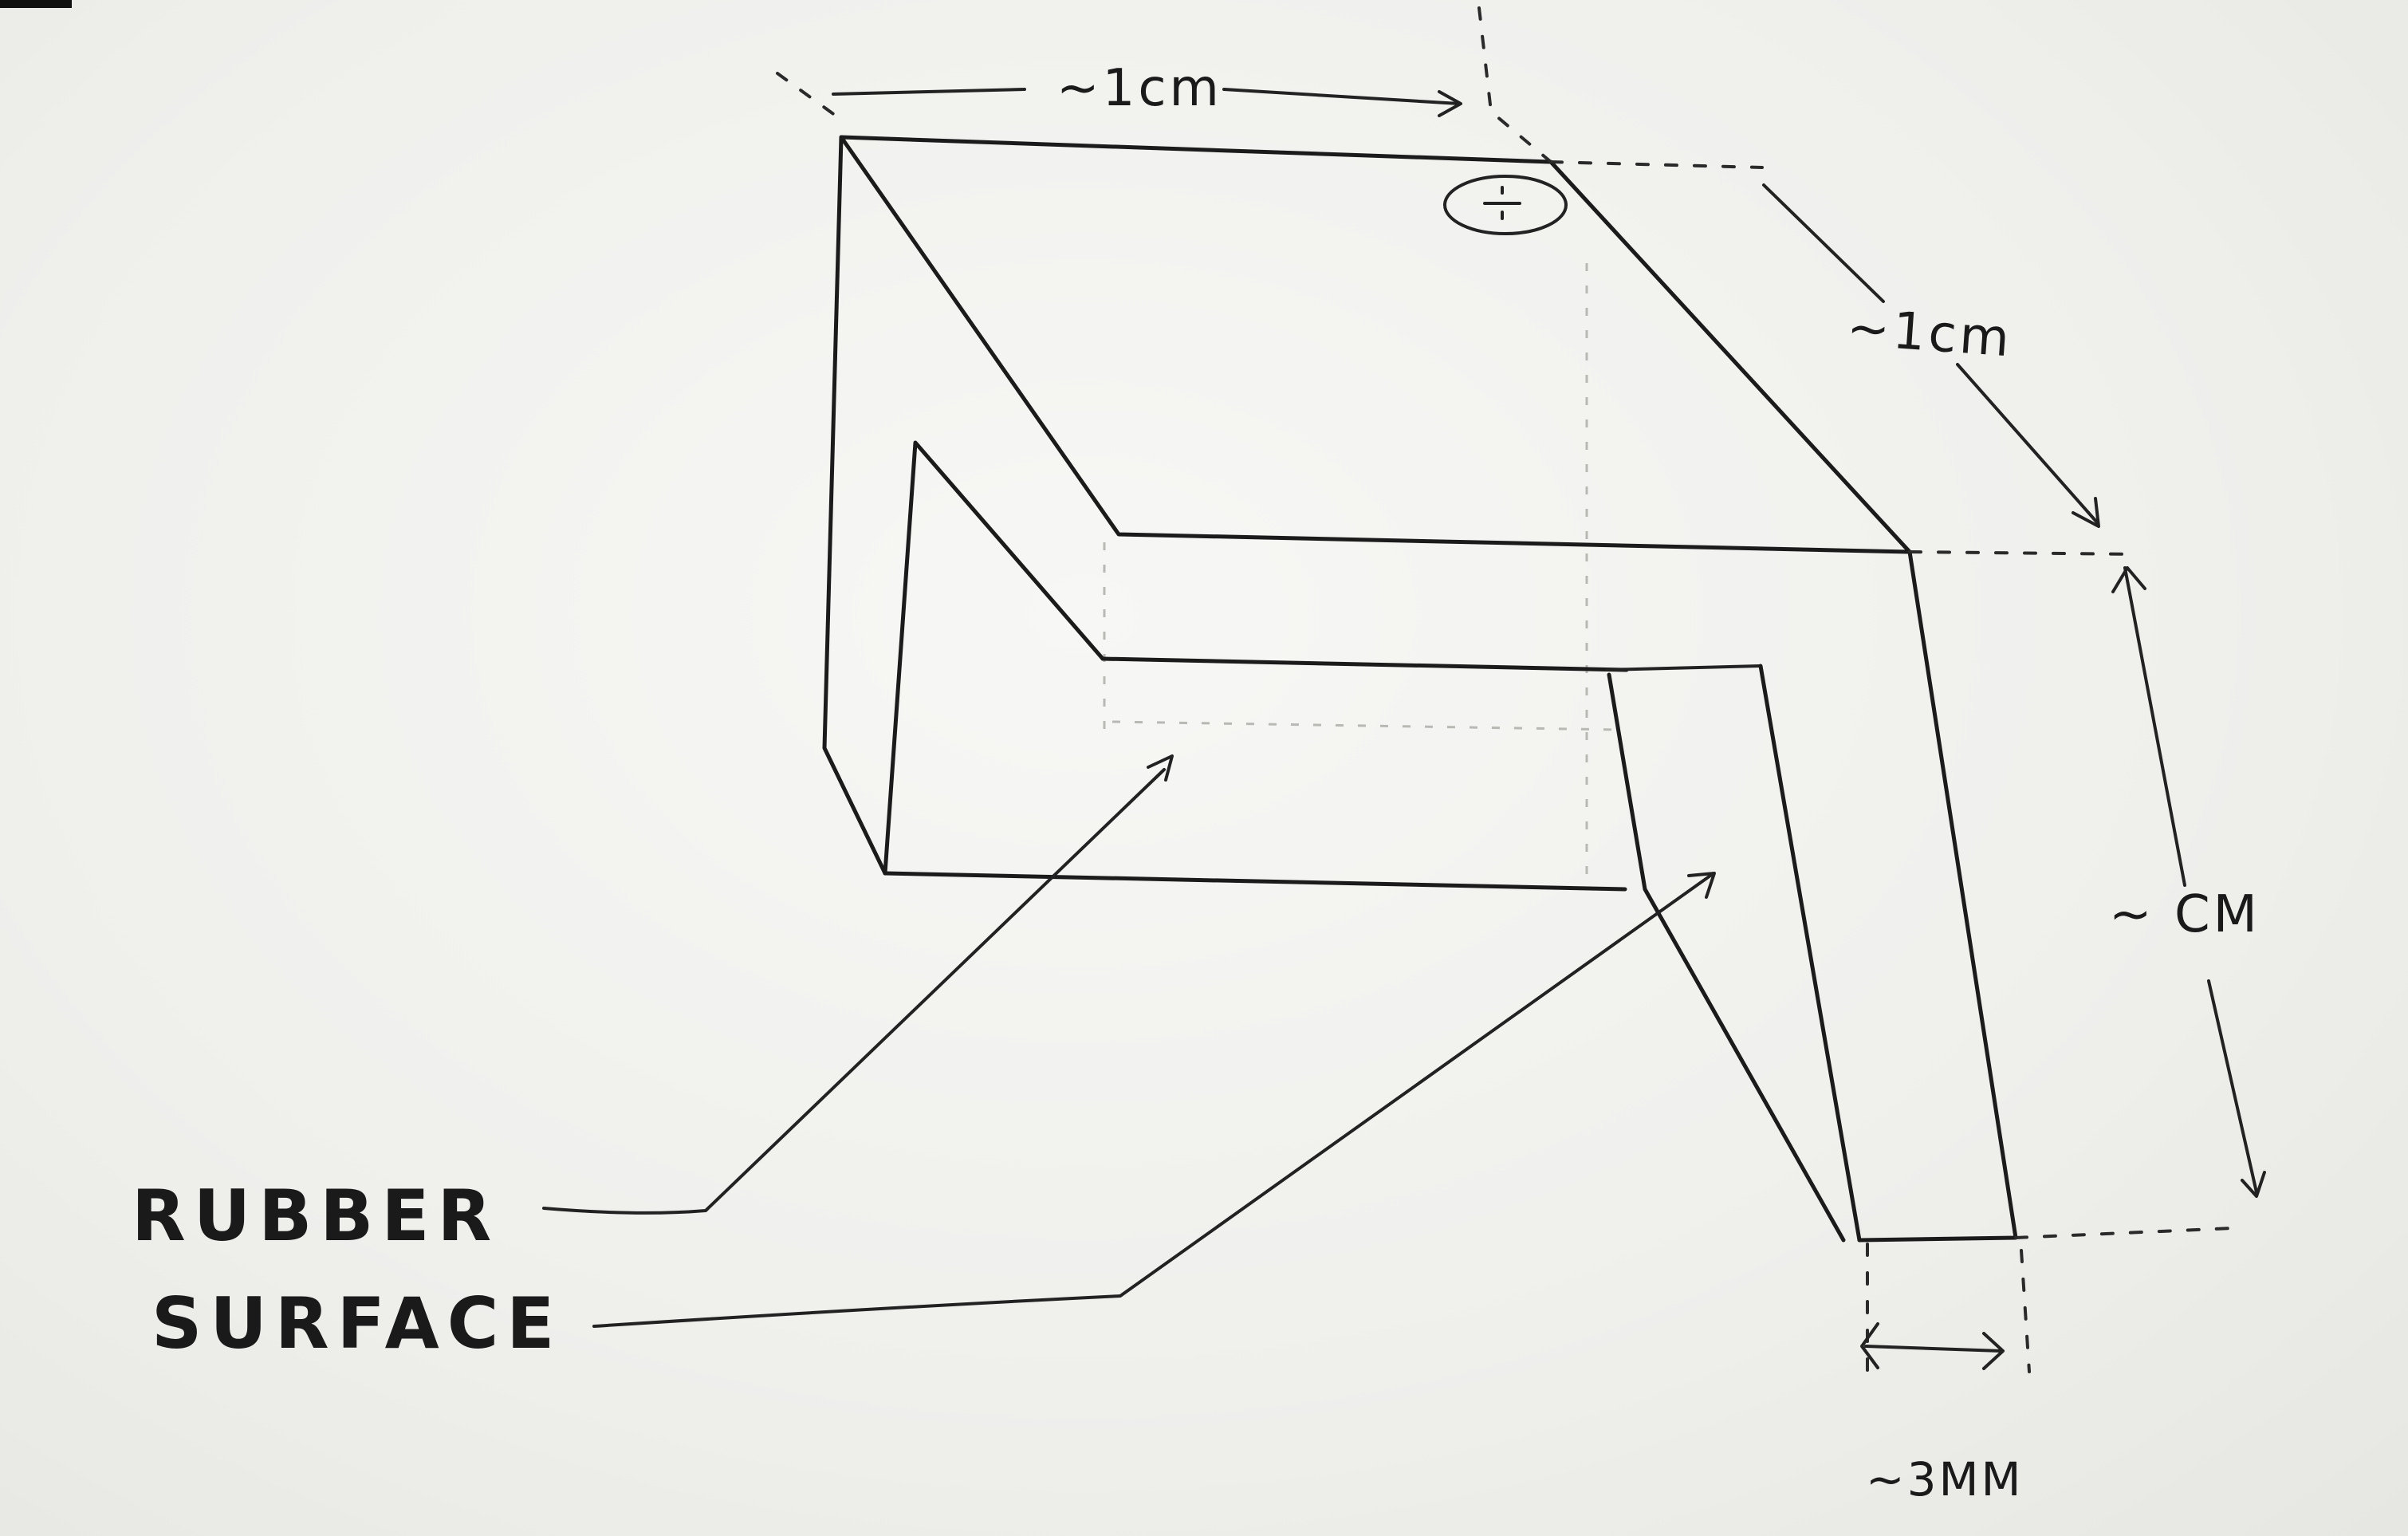  I want to click on width-dimension-arrow, so click(1147, 102).